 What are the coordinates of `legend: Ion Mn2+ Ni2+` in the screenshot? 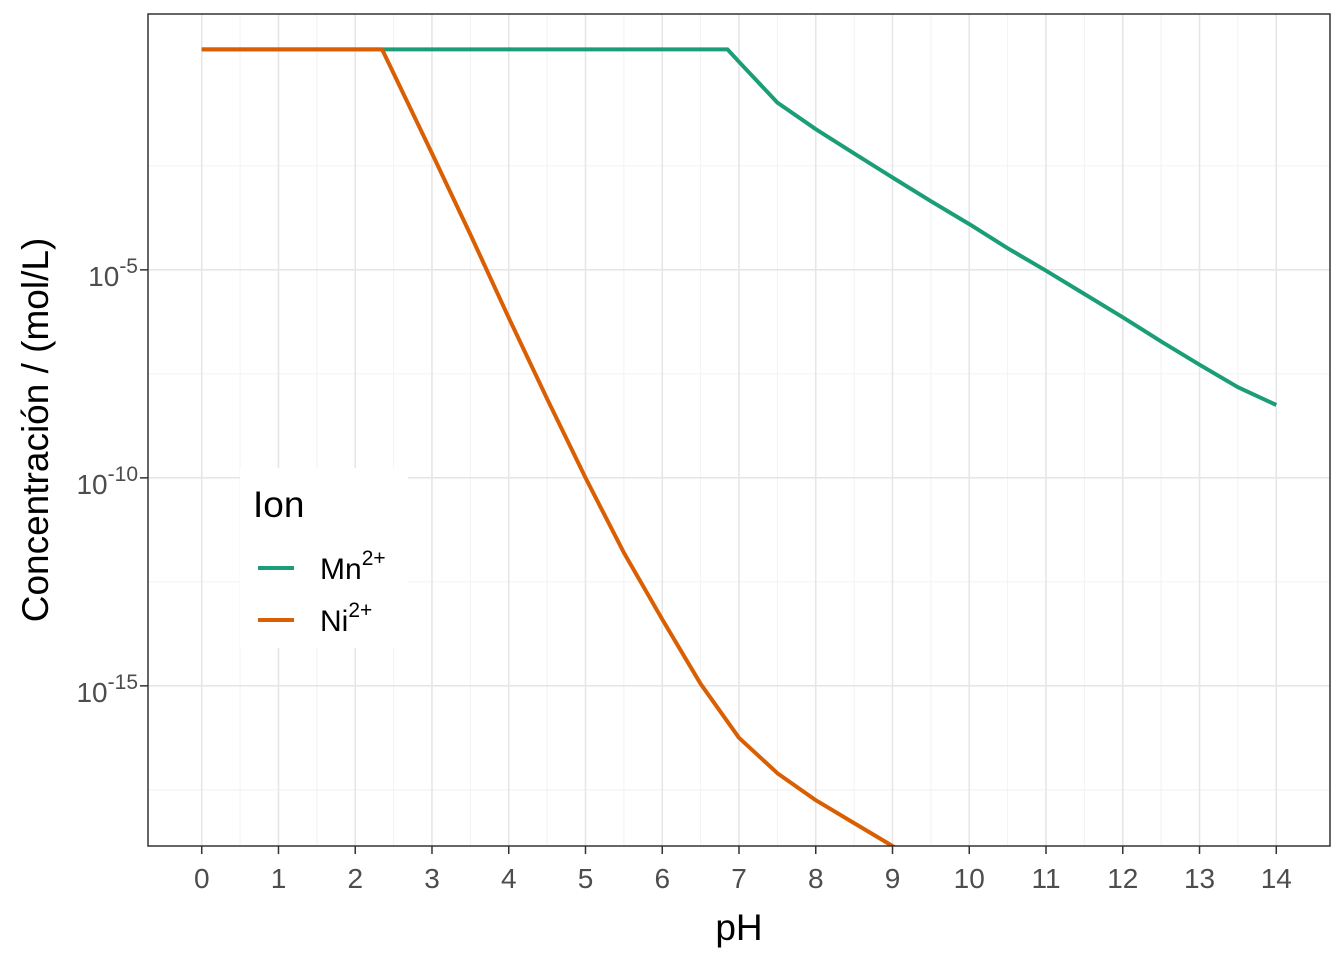 It's located at (324, 558).